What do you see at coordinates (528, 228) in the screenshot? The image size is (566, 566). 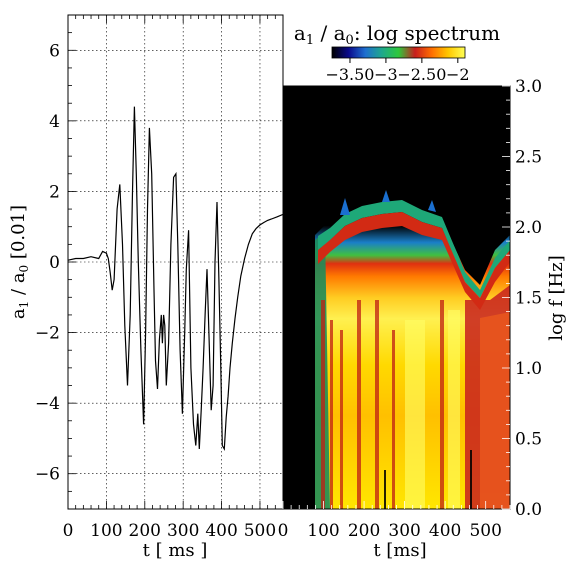 I see `heatmap-y-tick-label: 2.0` at bounding box center [528, 228].